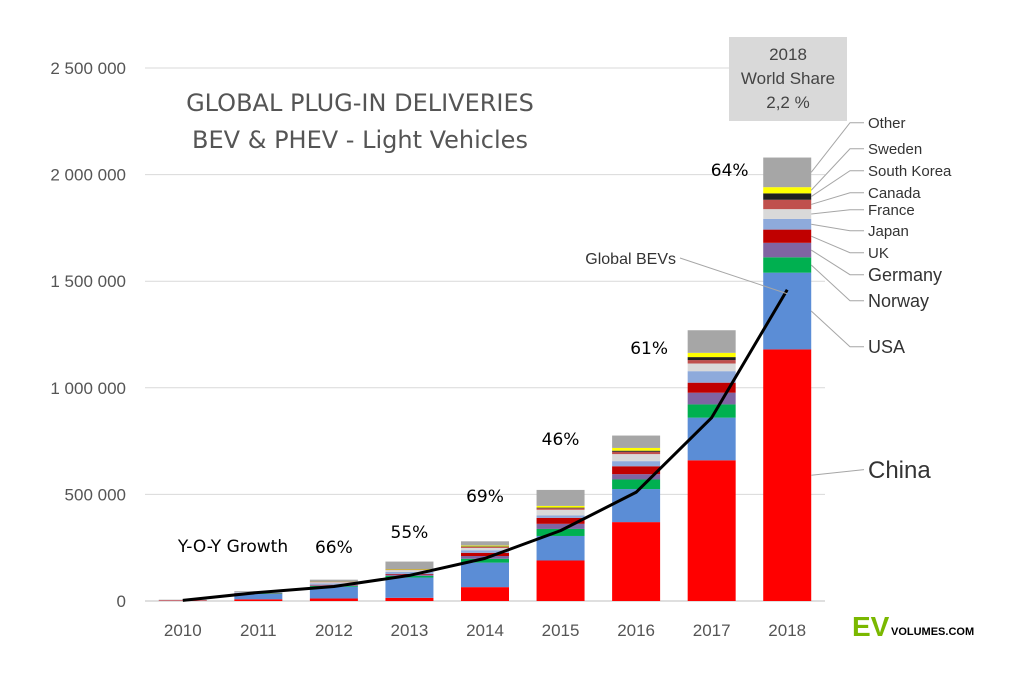 The image size is (1024, 674). I want to click on bar-china-2016, so click(636, 561).